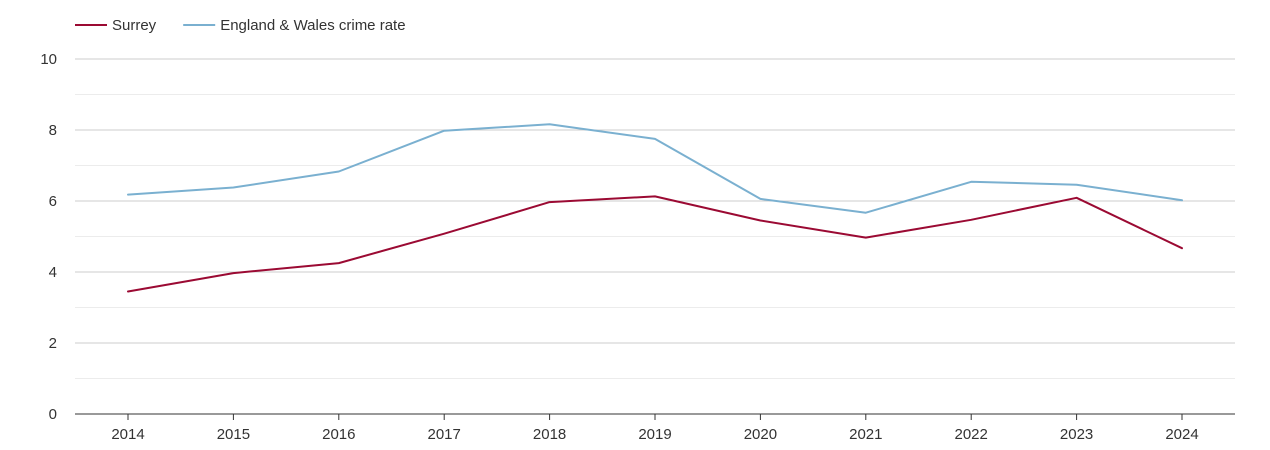 This screenshot has width=1270, height=450. What do you see at coordinates (53, 414) in the screenshot?
I see `y-tick-label: 0` at bounding box center [53, 414].